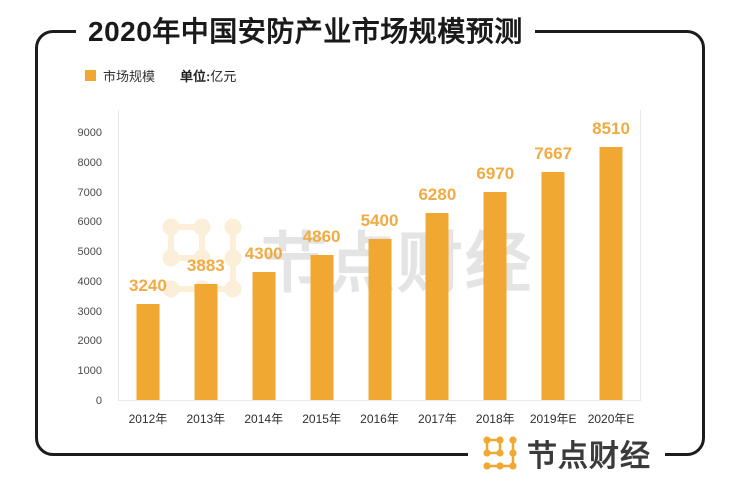 The height and width of the screenshot is (485, 740). What do you see at coordinates (321, 419) in the screenshot?
I see `x-axis-label: 2015年` at bounding box center [321, 419].